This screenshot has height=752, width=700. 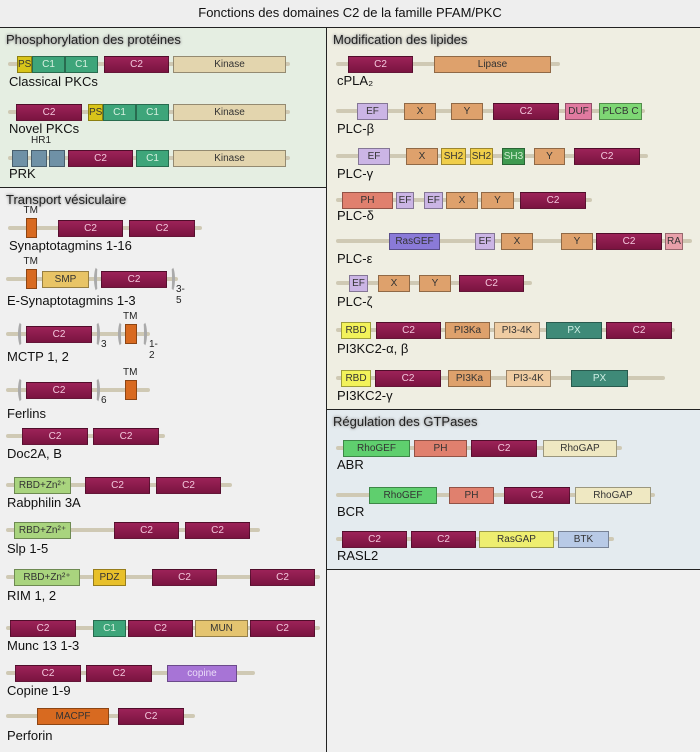 I want to click on domain-macpf: MACPF, so click(x=73, y=716).